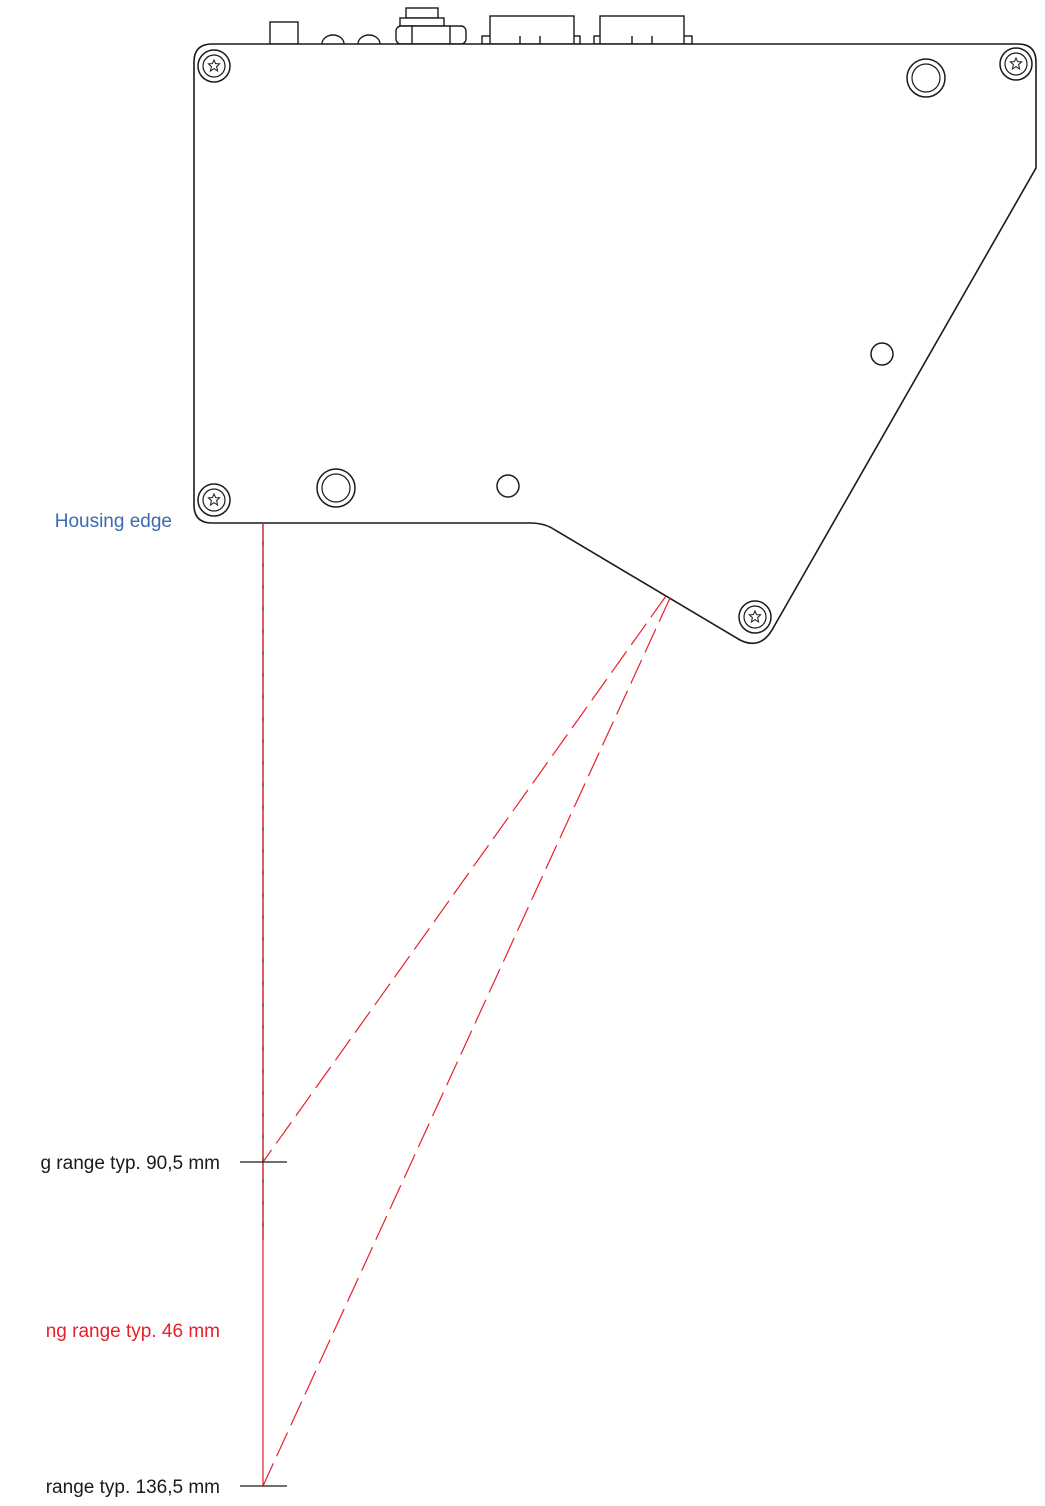  What do you see at coordinates (132, 1331) in the screenshot?
I see `measuring-range-label: ng range typ. 46 mm` at bounding box center [132, 1331].